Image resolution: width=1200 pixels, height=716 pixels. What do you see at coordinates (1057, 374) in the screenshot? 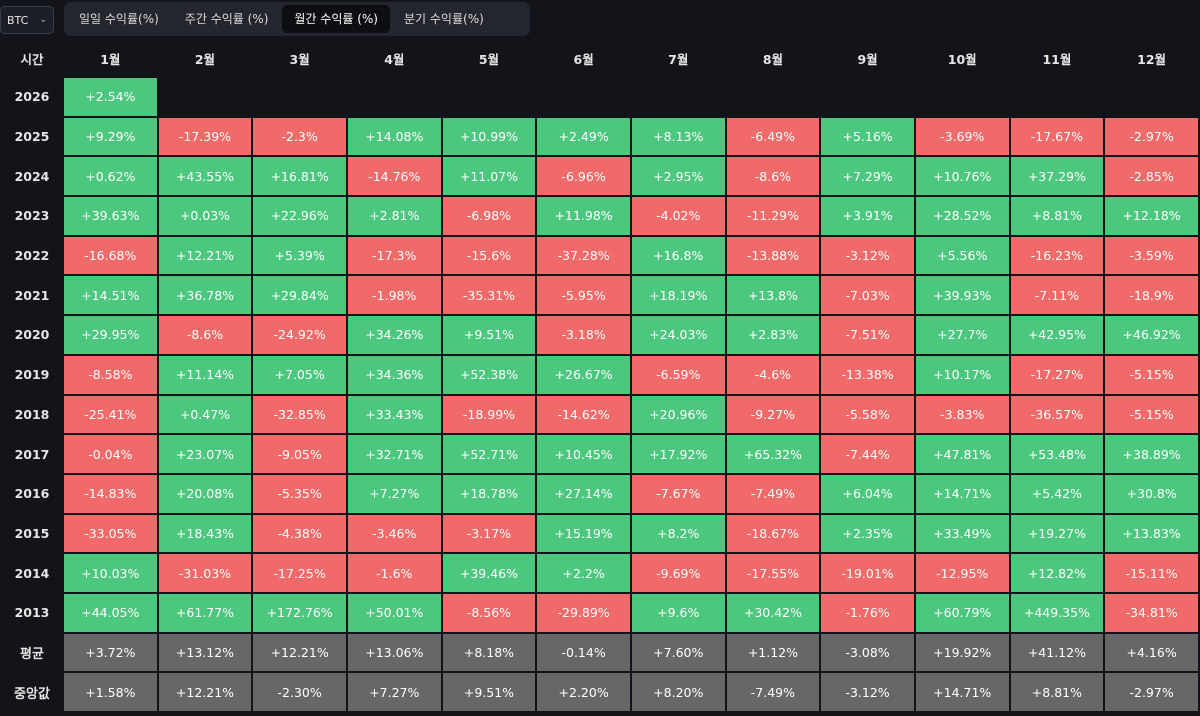
I see `return-cell: -17.27%` at bounding box center [1057, 374].